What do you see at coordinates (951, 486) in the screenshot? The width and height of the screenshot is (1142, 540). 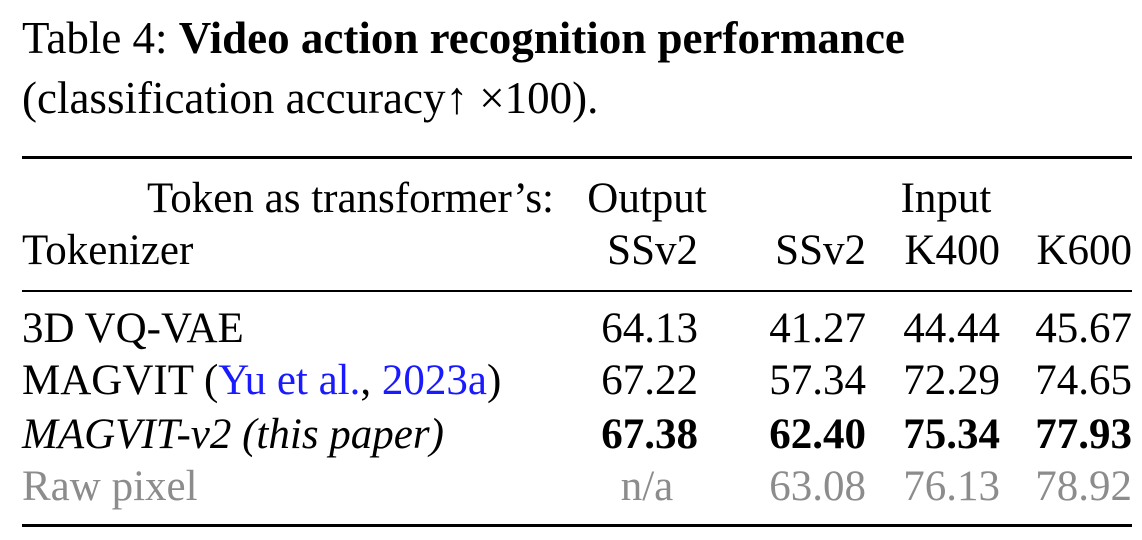 I see `cell-value: 76.13` at bounding box center [951, 486].